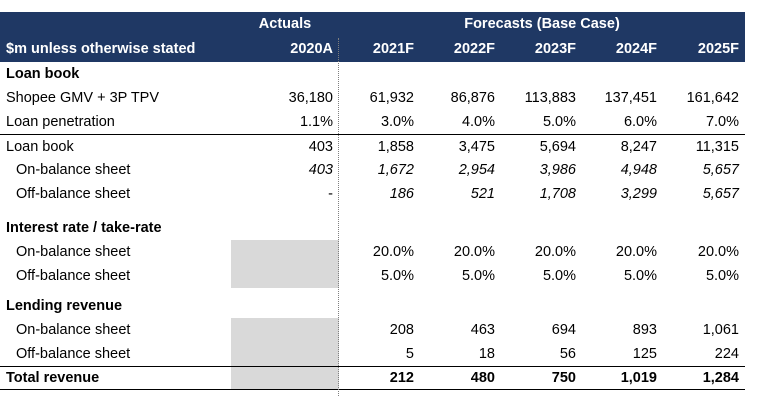  Describe the element at coordinates (395, 146) in the screenshot. I see `table-cell: 1,858` at that location.